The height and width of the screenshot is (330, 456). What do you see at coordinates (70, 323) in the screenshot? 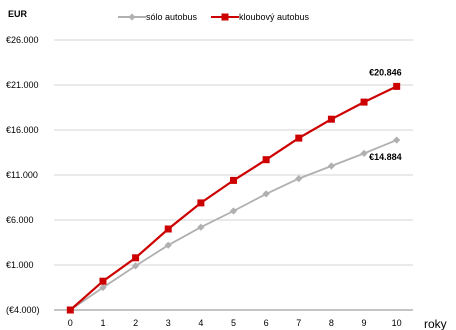
I see `x-tick-label: 0` at bounding box center [70, 323].